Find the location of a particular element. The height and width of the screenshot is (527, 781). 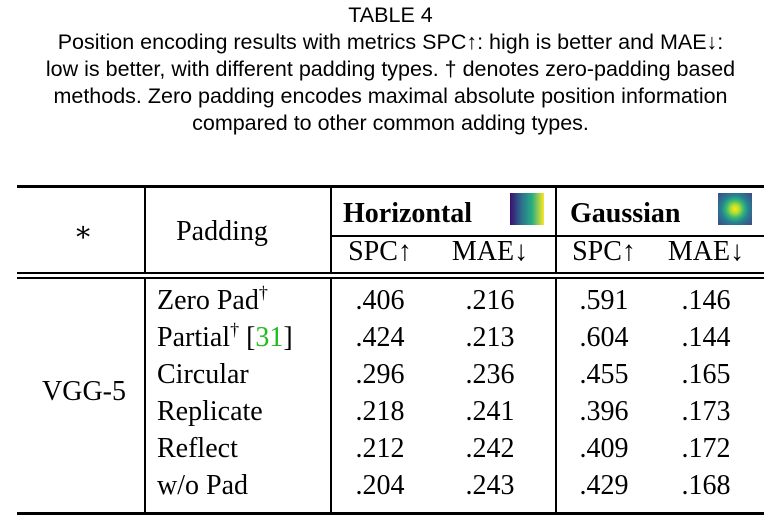

metric-value: .429 is located at coordinates (604, 485).